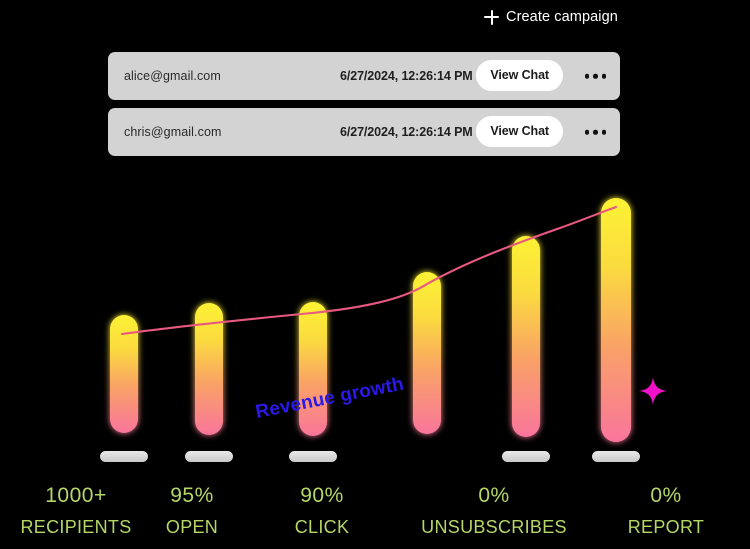  I want to click on recipient-email: chris@gmail.com, so click(173, 132).